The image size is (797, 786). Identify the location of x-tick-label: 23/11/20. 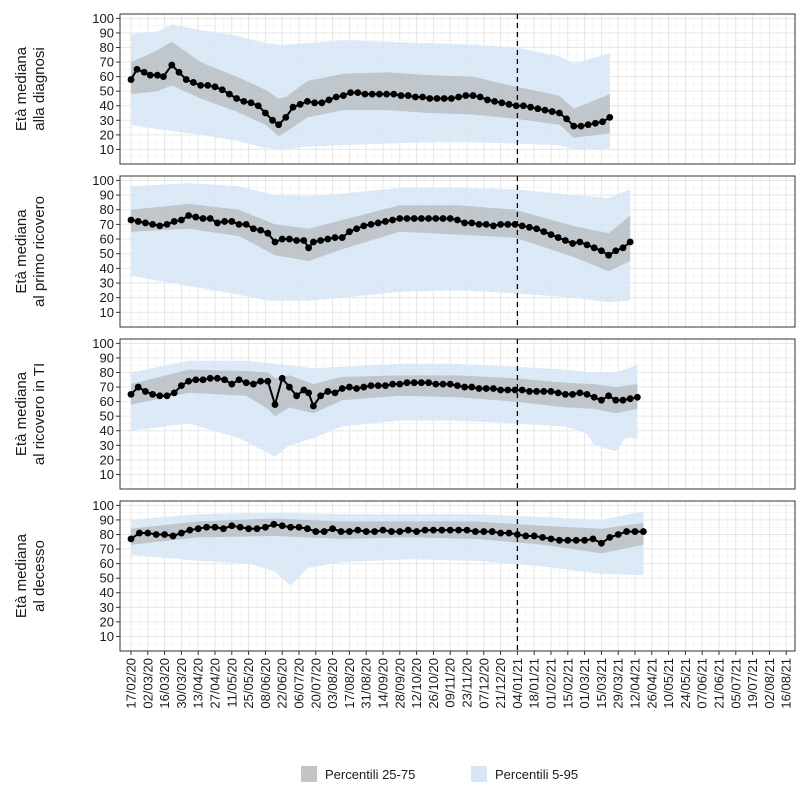
(467, 683).